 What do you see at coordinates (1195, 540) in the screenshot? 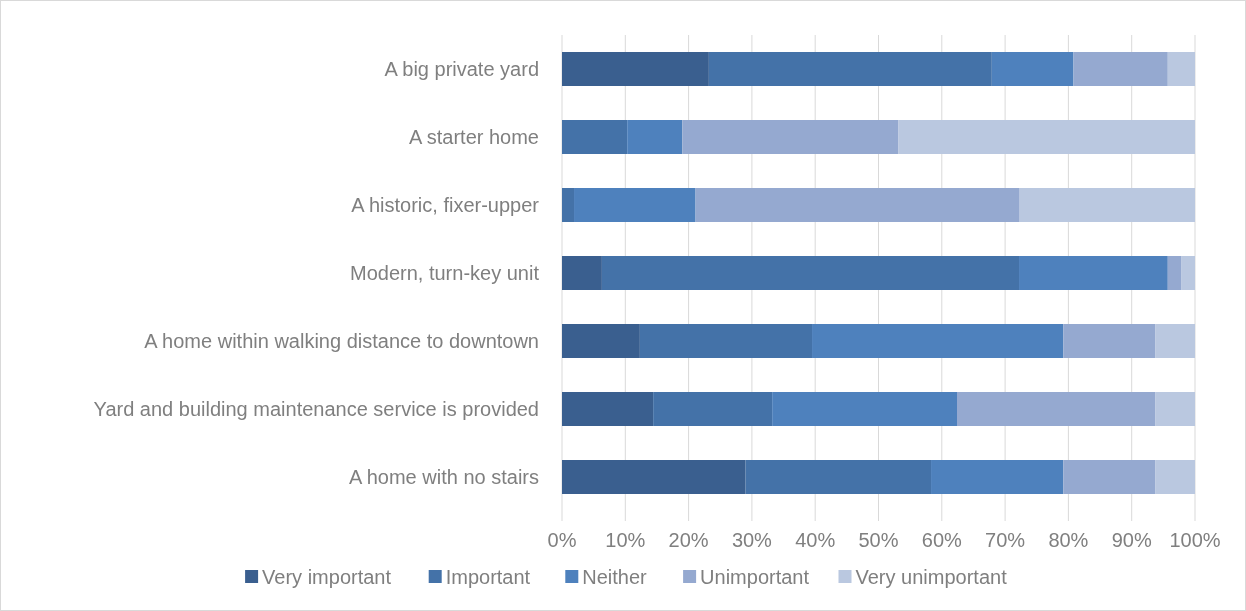
I see `x-tick-label: 100%` at bounding box center [1195, 540].